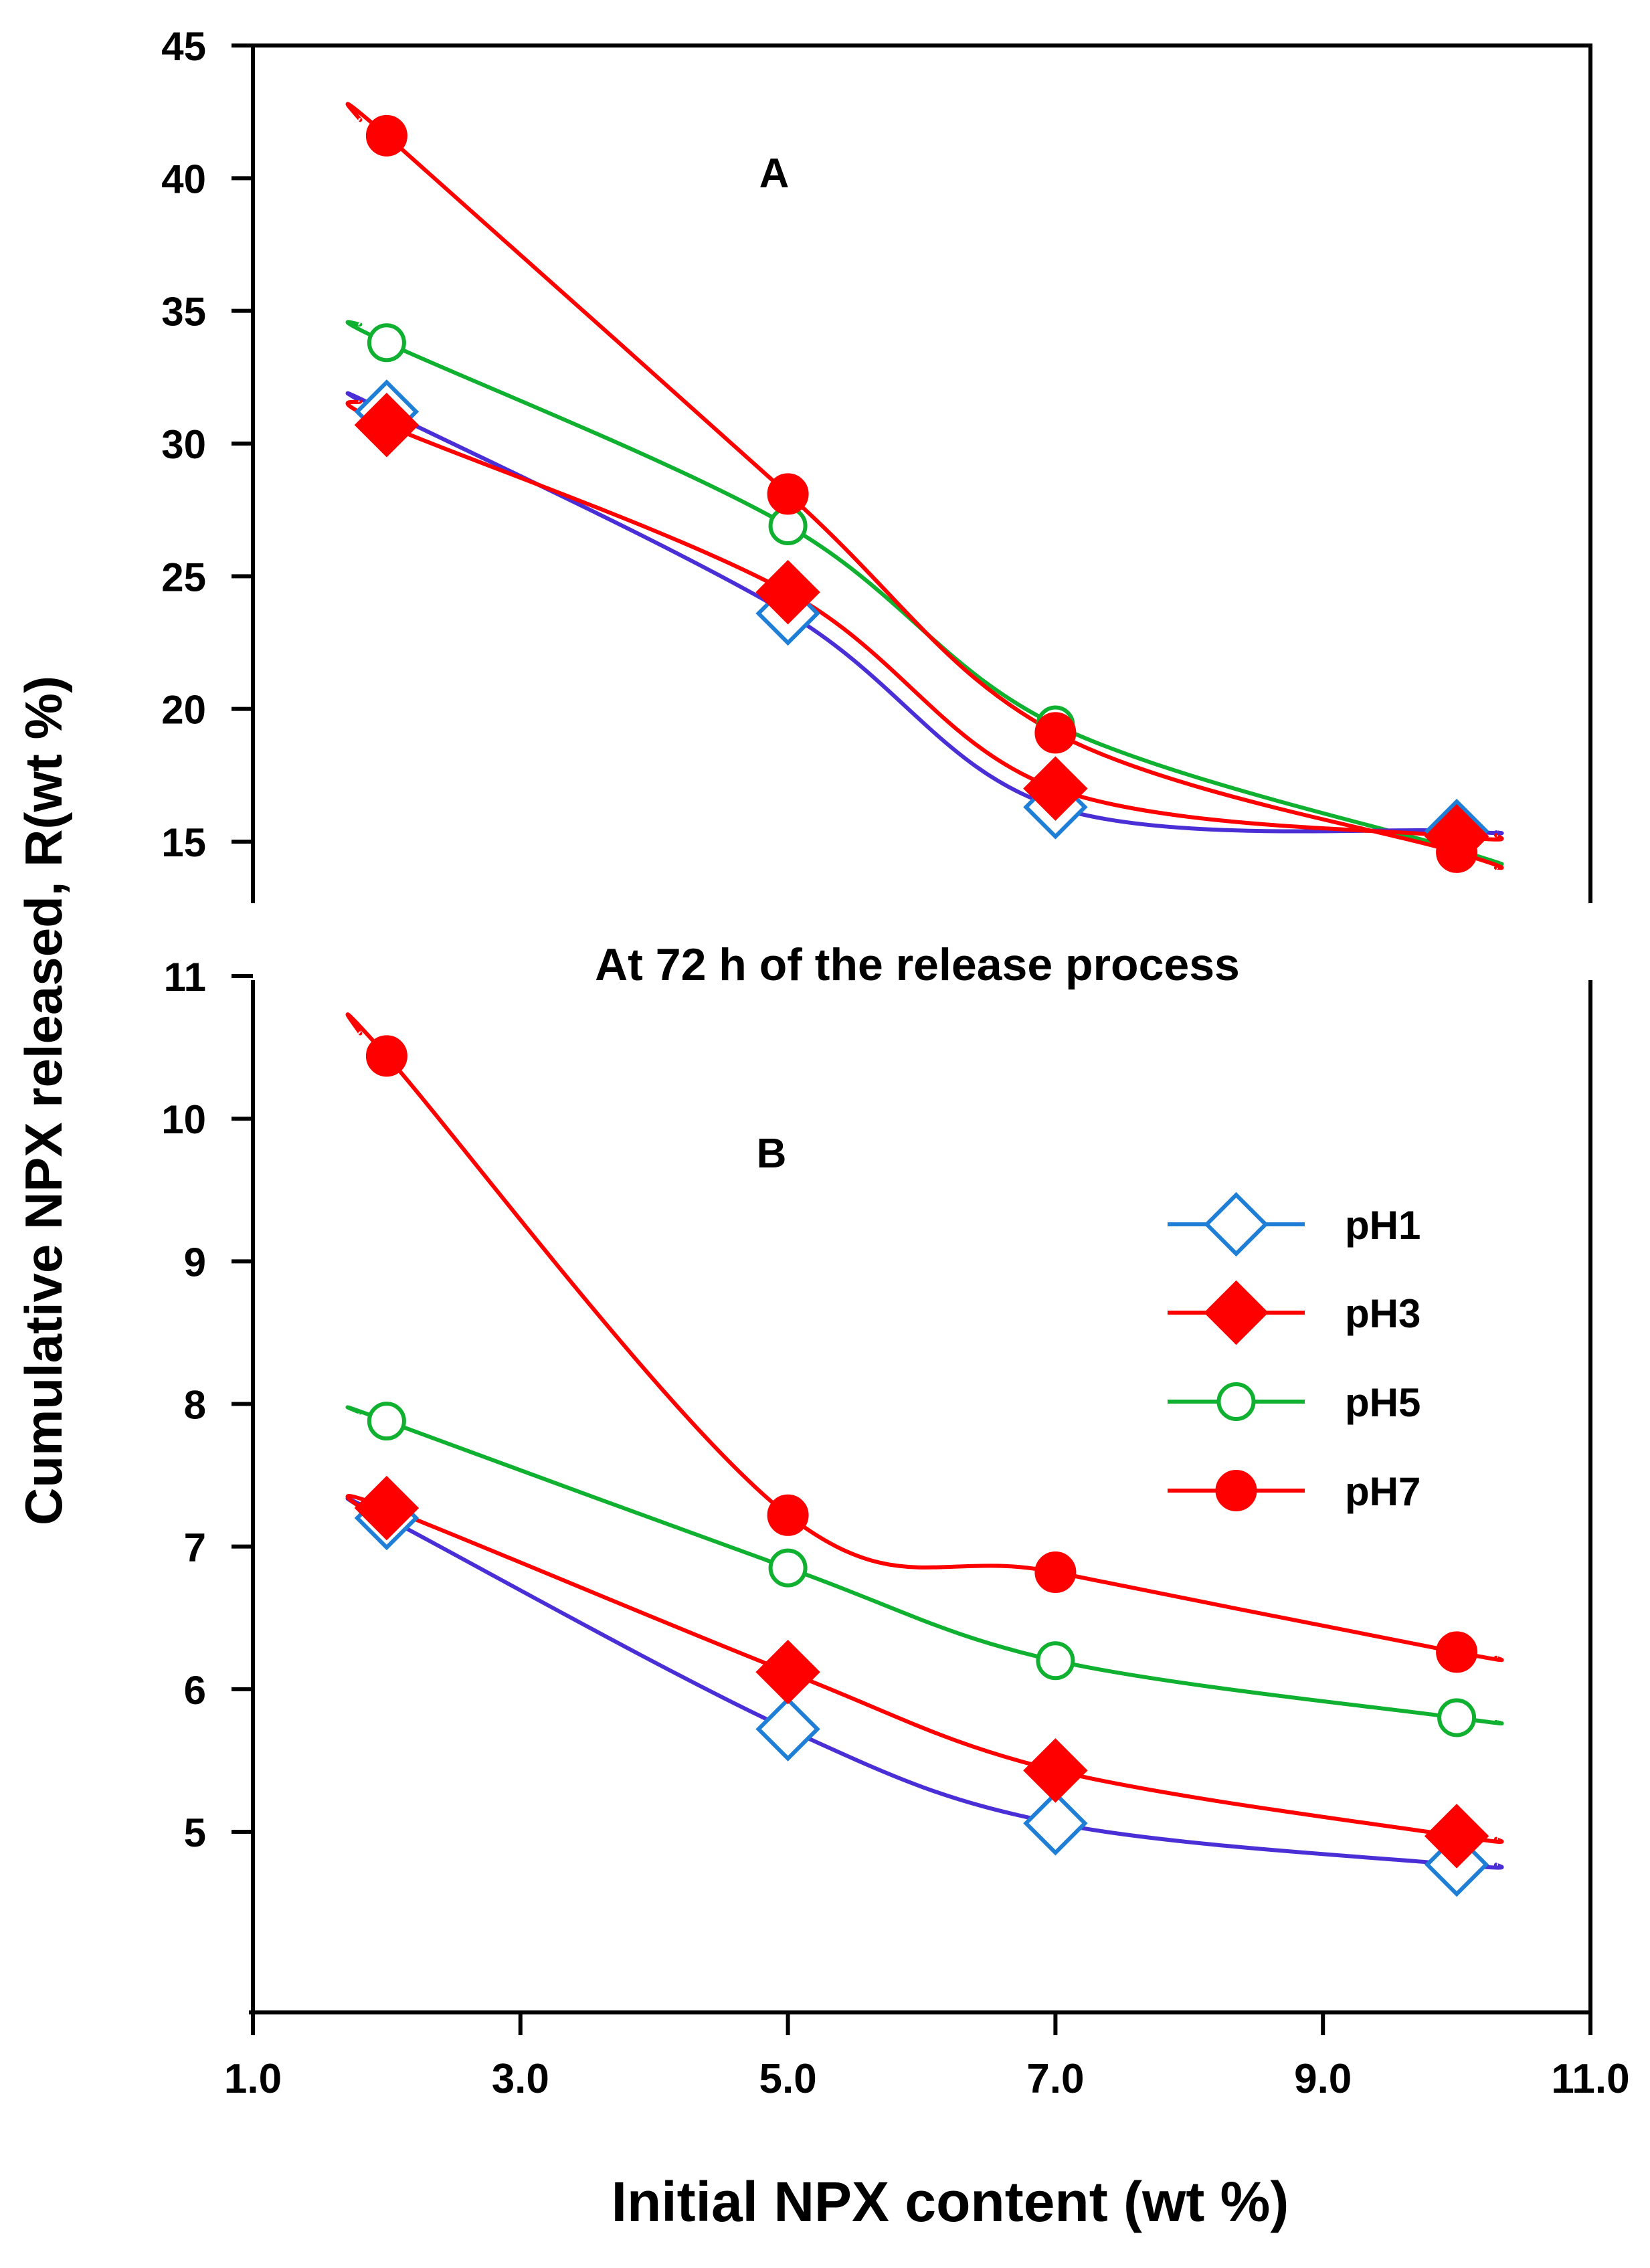  Describe the element at coordinates (207, 1405) in the screenshot. I see `panel-b-y-ticks: 5 6 7 8 9 10 11` at that location.